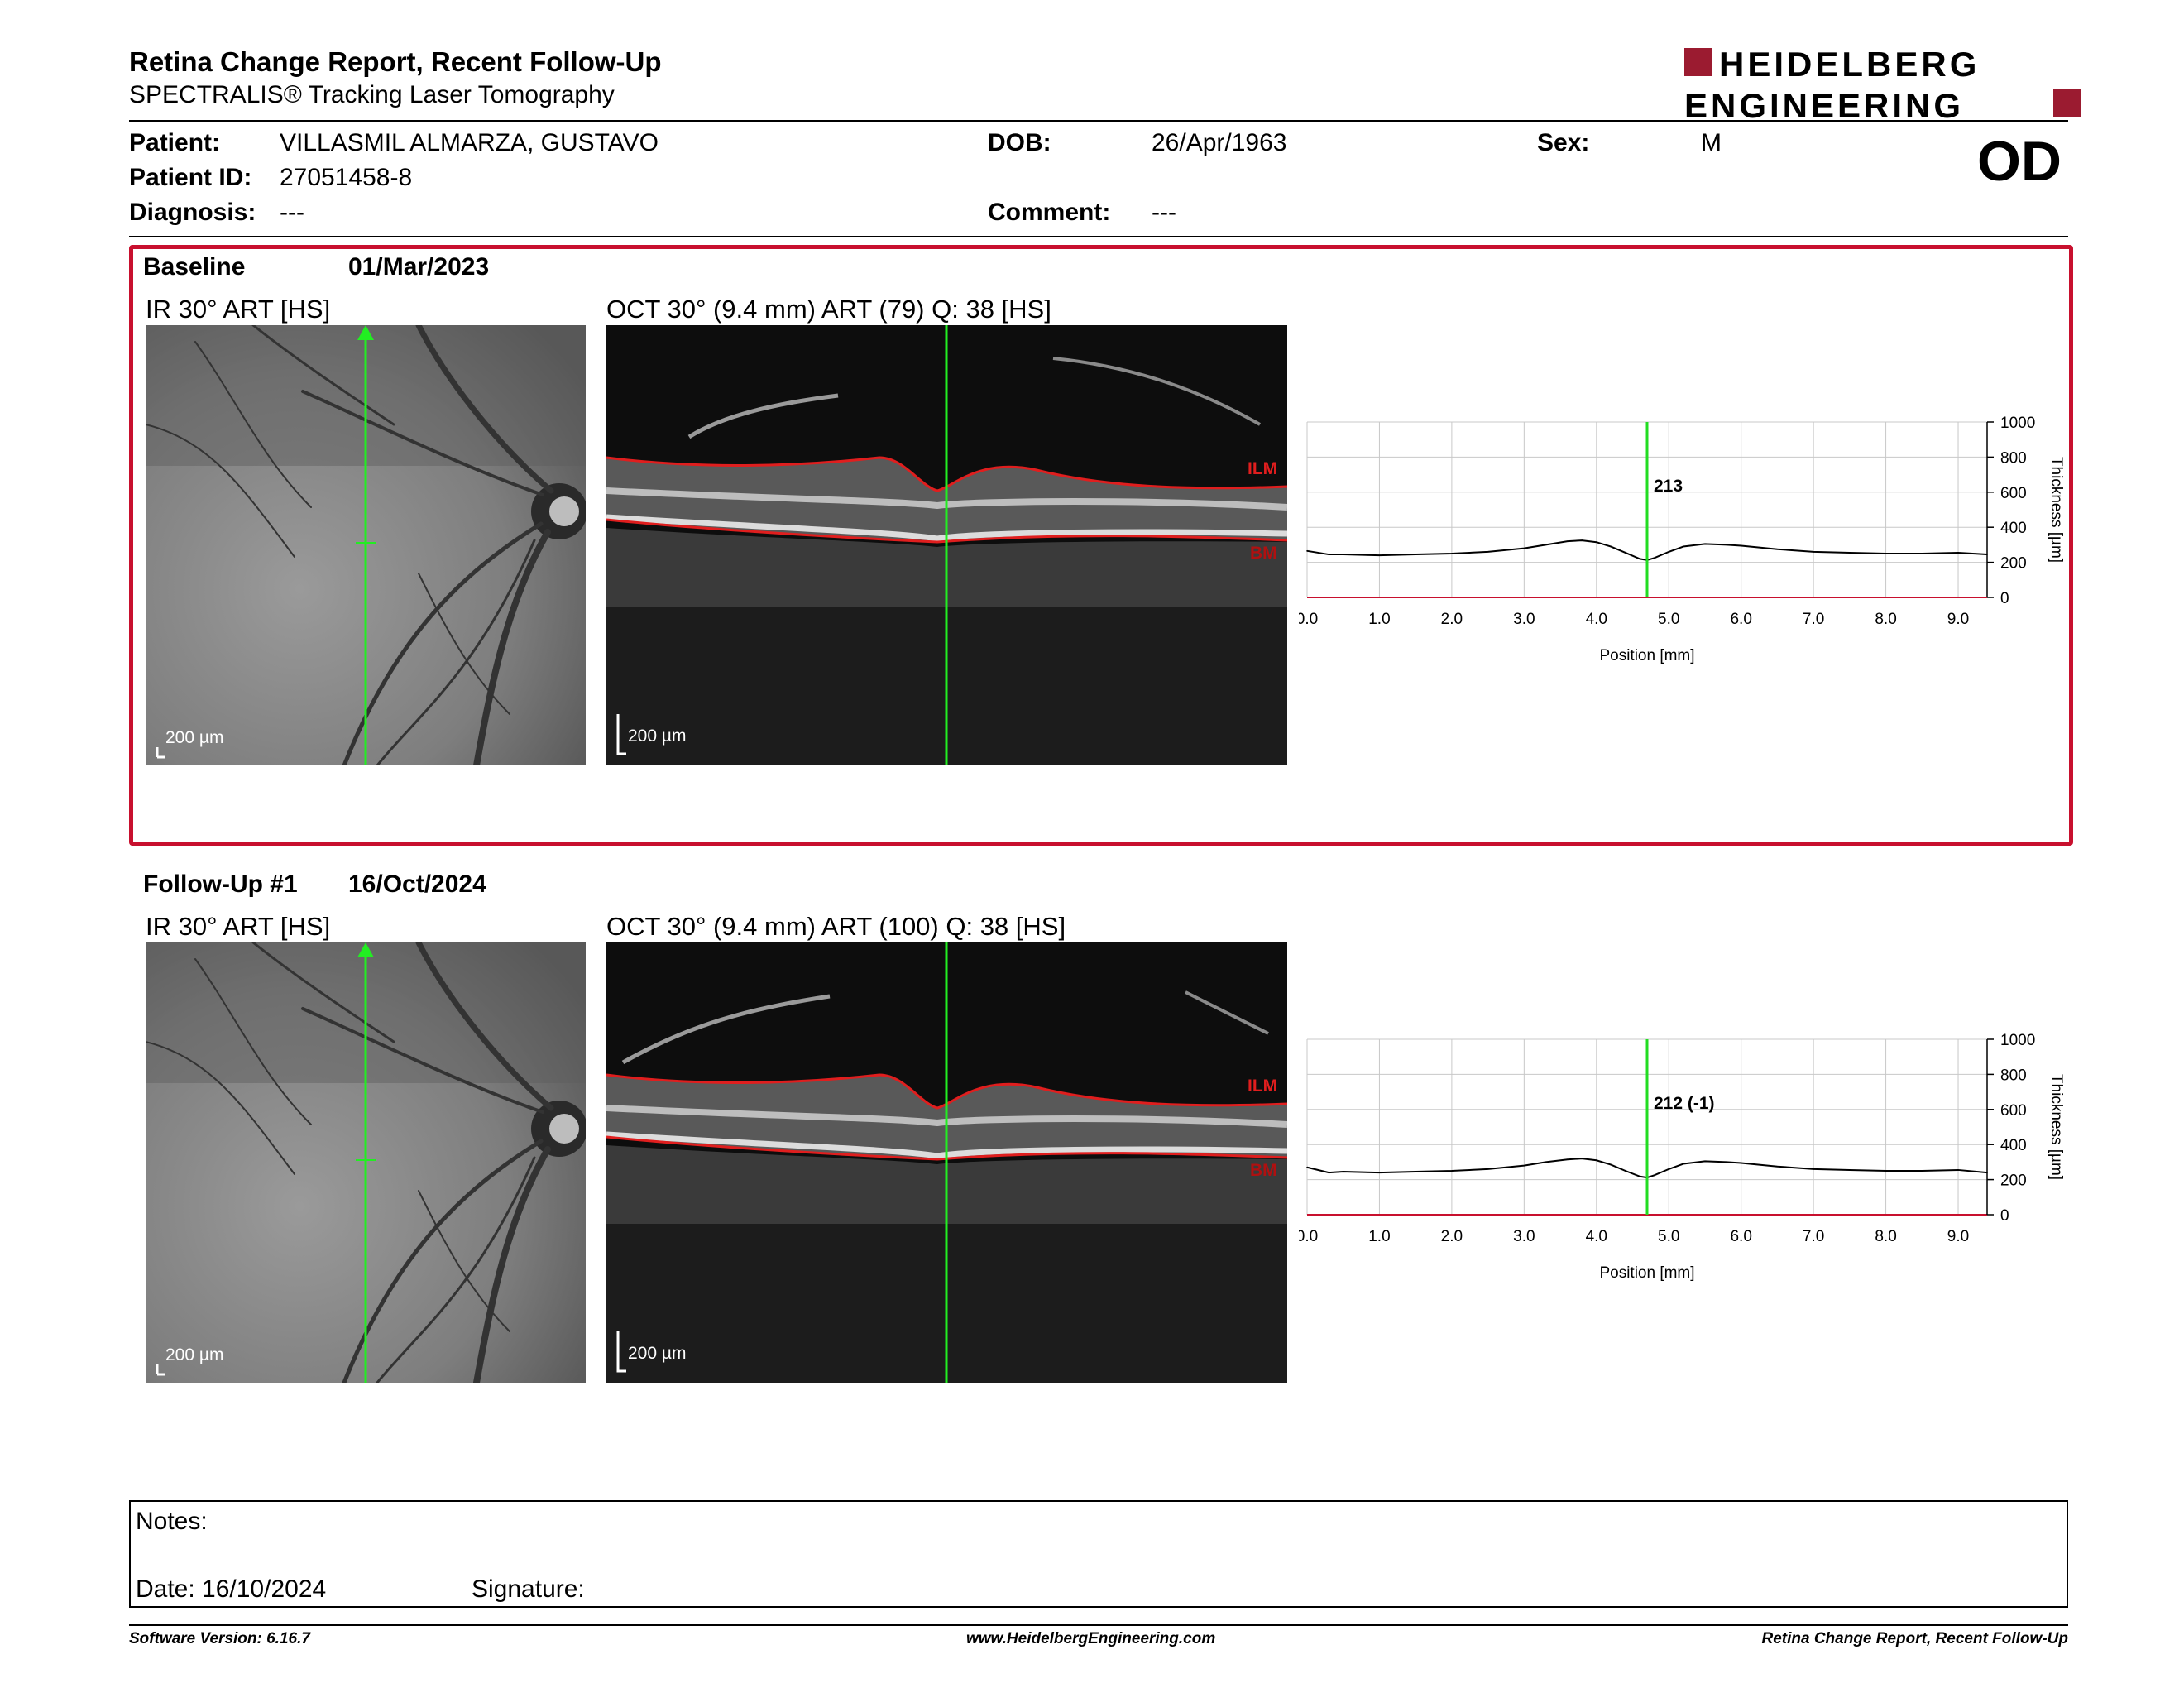  I want to click on x-axis-label: Position [mm], so click(1646, 655).